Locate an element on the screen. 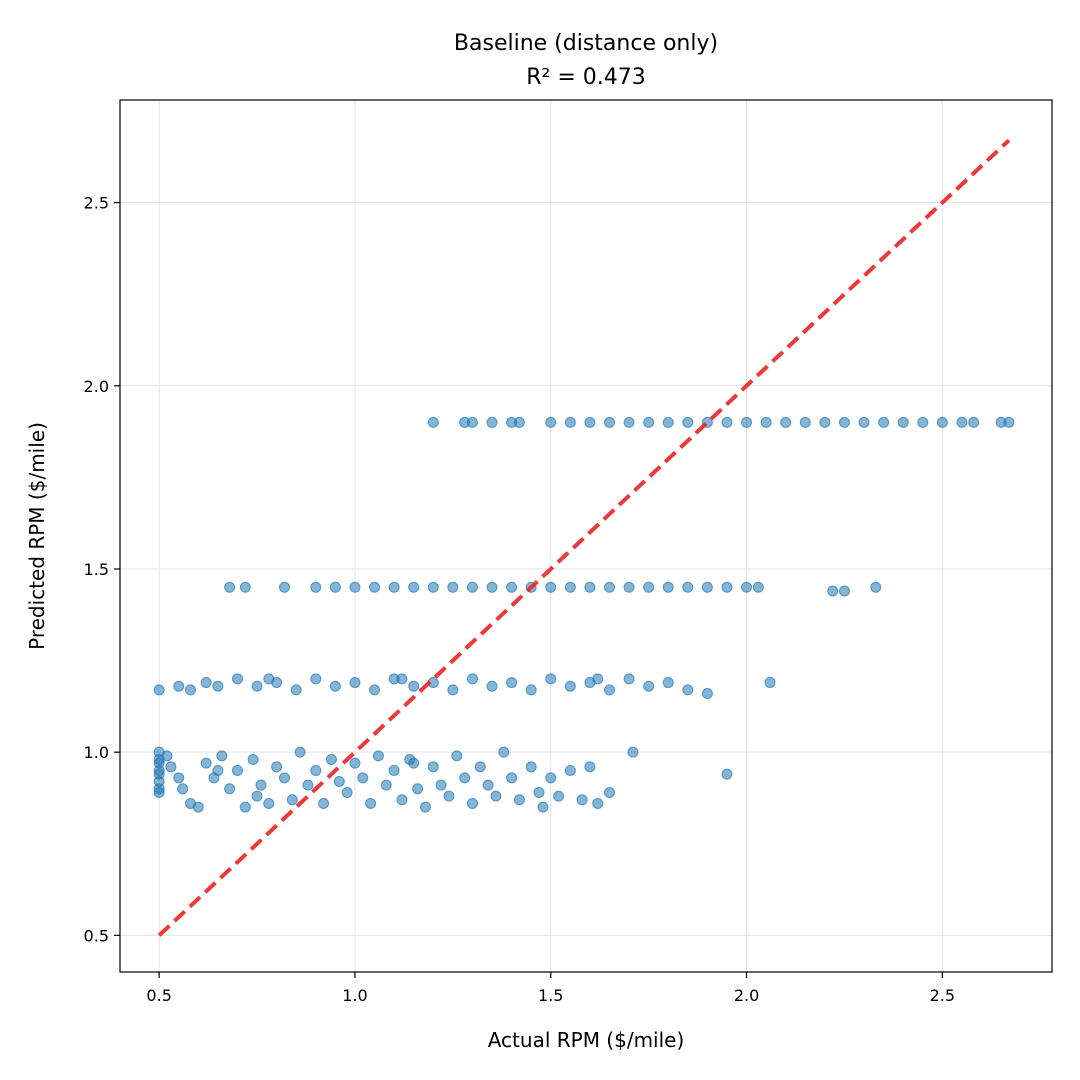  x-tick-label: 2.0 is located at coordinates (746, 995).